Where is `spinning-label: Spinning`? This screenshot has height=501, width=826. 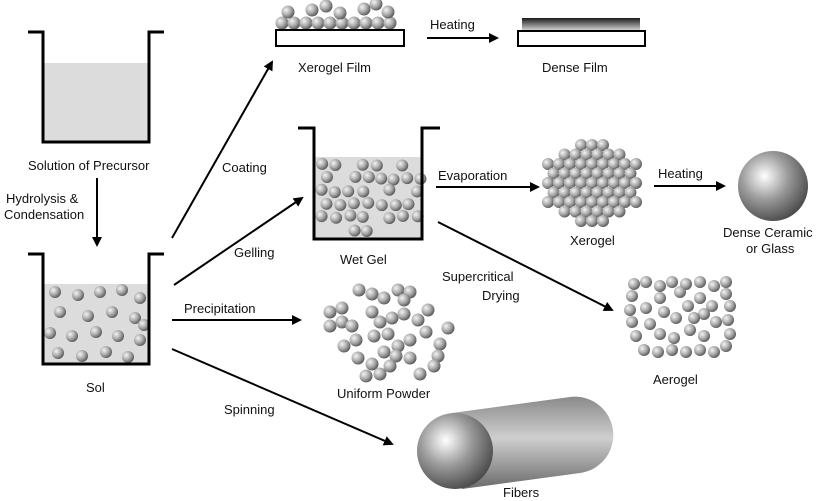 spinning-label: Spinning is located at coordinates (249, 409).